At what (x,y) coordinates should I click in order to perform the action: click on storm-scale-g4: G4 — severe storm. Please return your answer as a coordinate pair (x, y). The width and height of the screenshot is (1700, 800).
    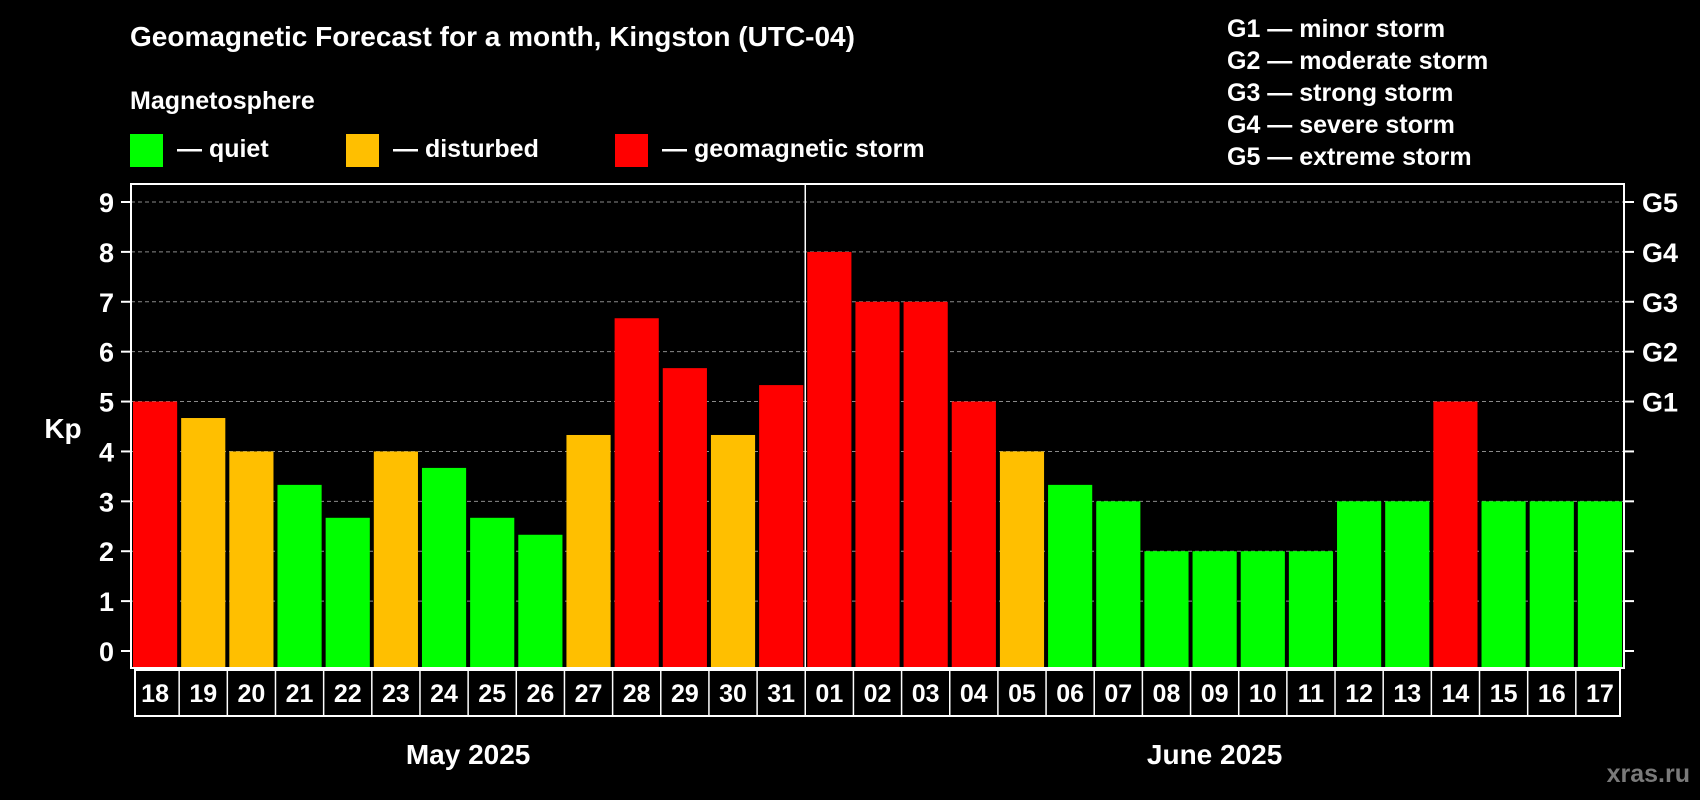
    Looking at the image, I should click on (1341, 125).